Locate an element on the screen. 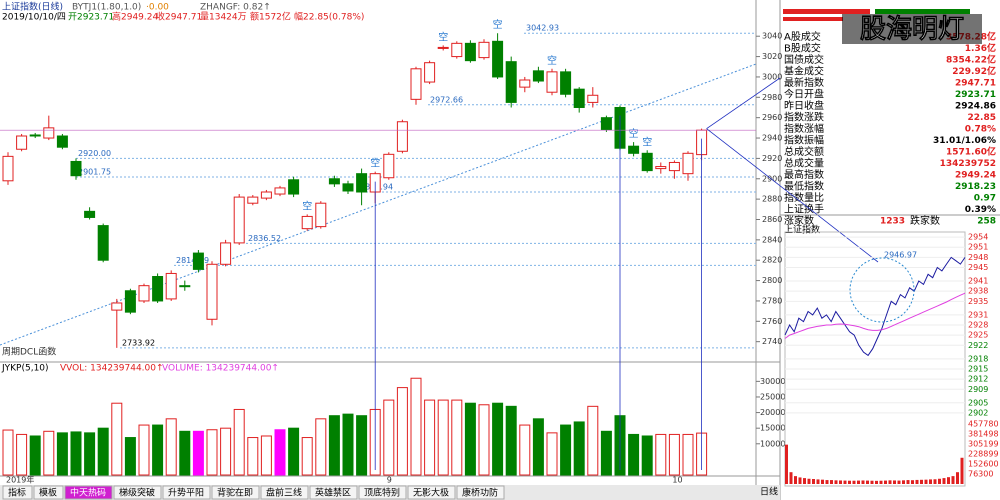 The width and height of the screenshot is (1000, 500). tab-label: 顶底特别 is located at coordinates (382, 493).